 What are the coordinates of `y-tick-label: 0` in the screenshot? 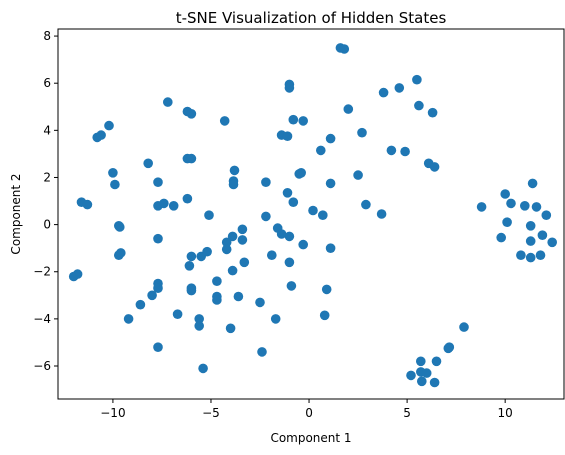 It's located at (47, 225).